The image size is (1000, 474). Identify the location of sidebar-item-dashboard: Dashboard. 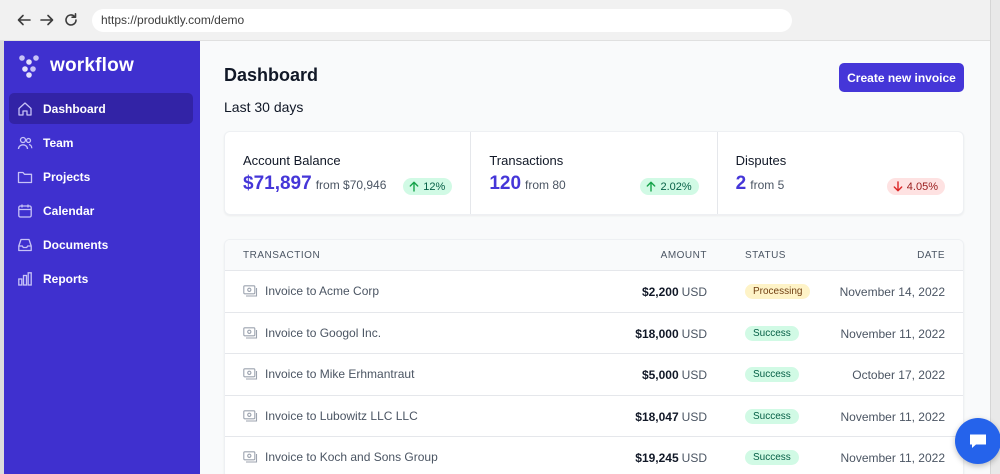
(101, 108).